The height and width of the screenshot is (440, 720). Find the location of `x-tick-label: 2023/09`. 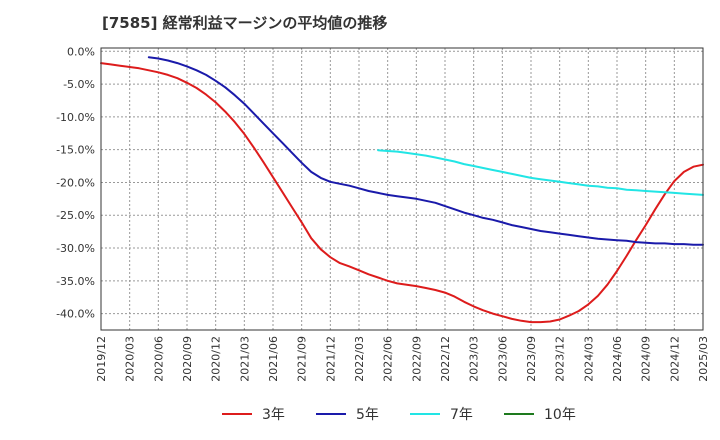

x-tick-label: 2023/09 is located at coordinates (531, 359).